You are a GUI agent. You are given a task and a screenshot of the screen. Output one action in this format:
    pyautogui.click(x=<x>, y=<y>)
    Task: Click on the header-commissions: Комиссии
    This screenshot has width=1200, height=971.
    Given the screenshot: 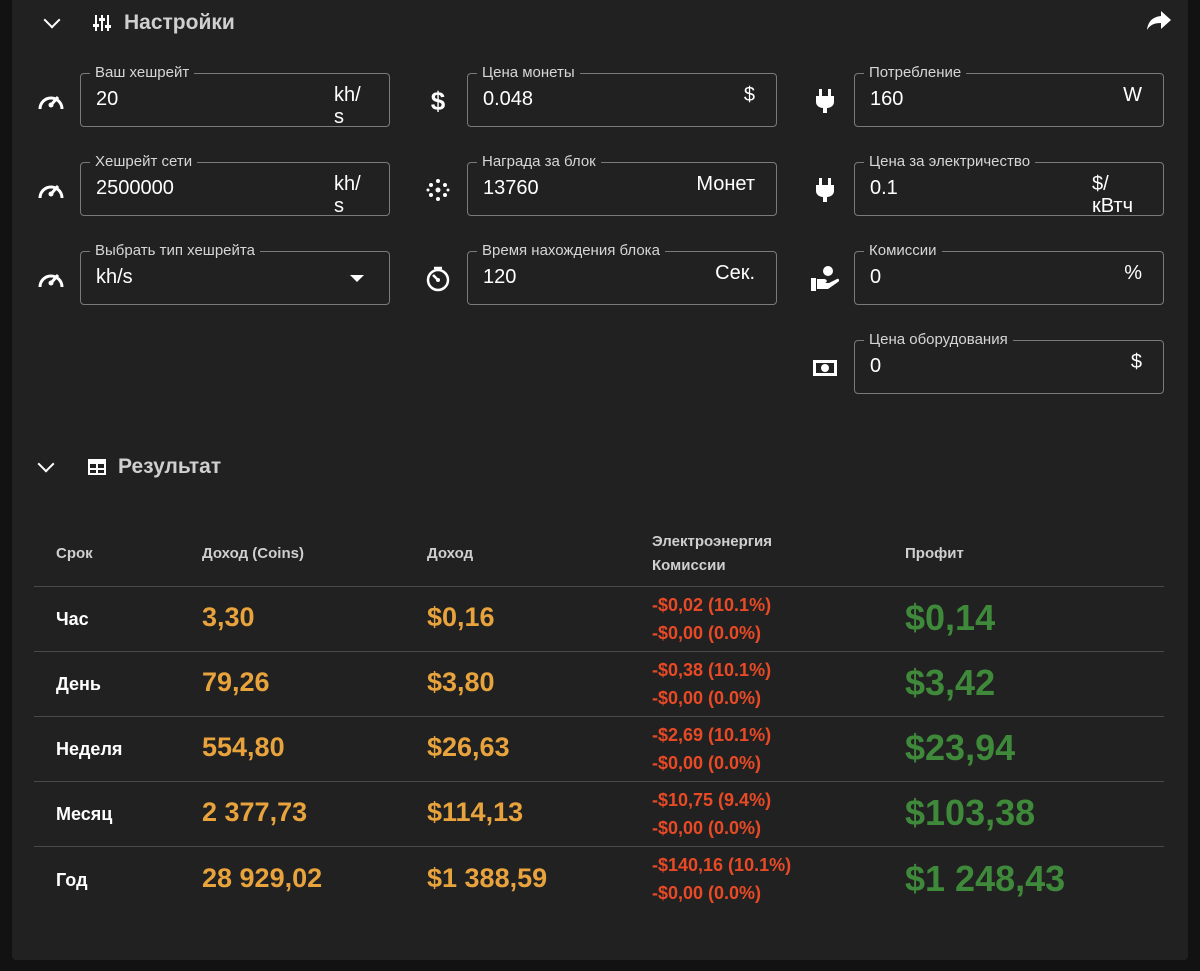 What is the action you would take?
    pyautogui.click(x=689, y=565)
    